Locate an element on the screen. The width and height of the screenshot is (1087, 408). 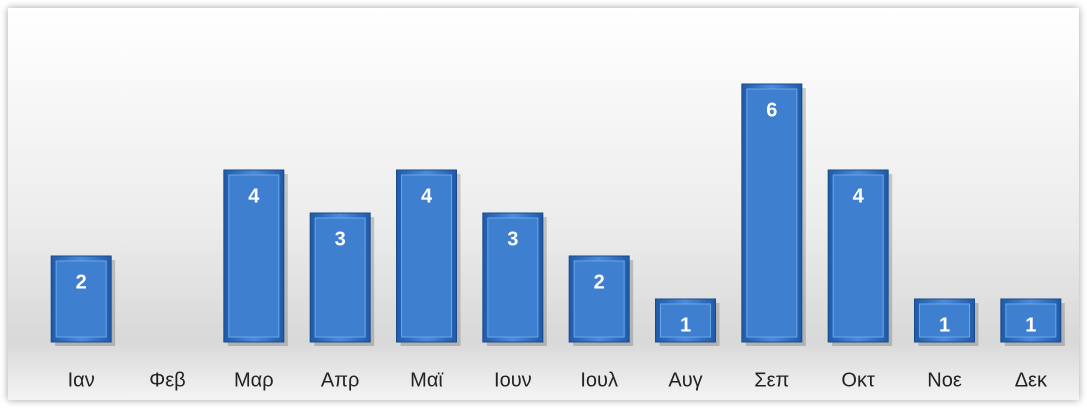
x-tick-label: Φεβ is located at coordinates (167, 380).